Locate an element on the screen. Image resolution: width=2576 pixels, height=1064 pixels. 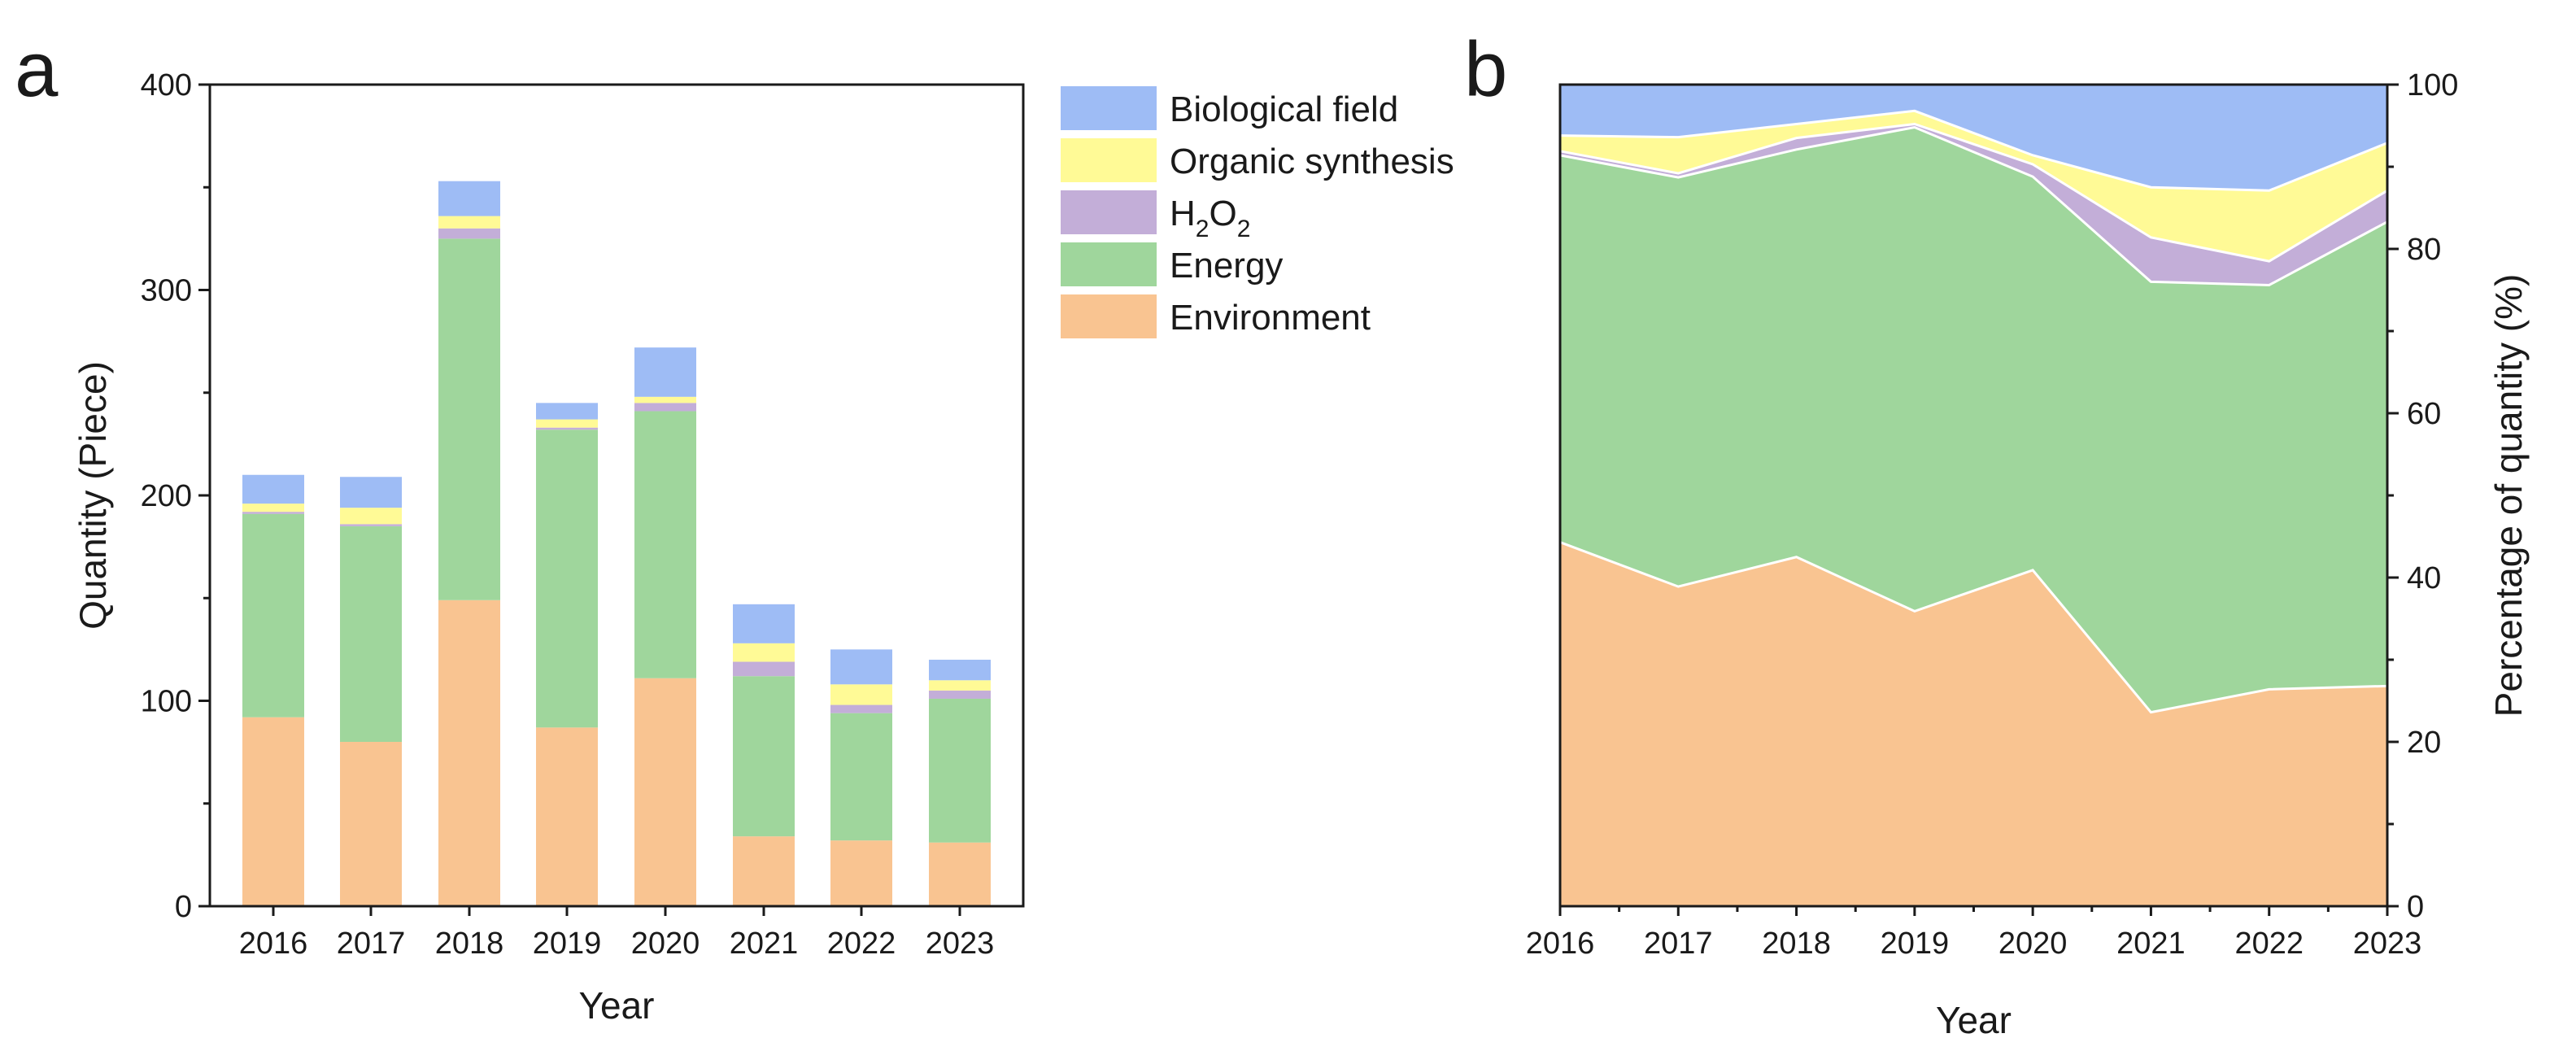
y-axis-title: Percentage of quantity (%) is located at coordinates (2508, 495).